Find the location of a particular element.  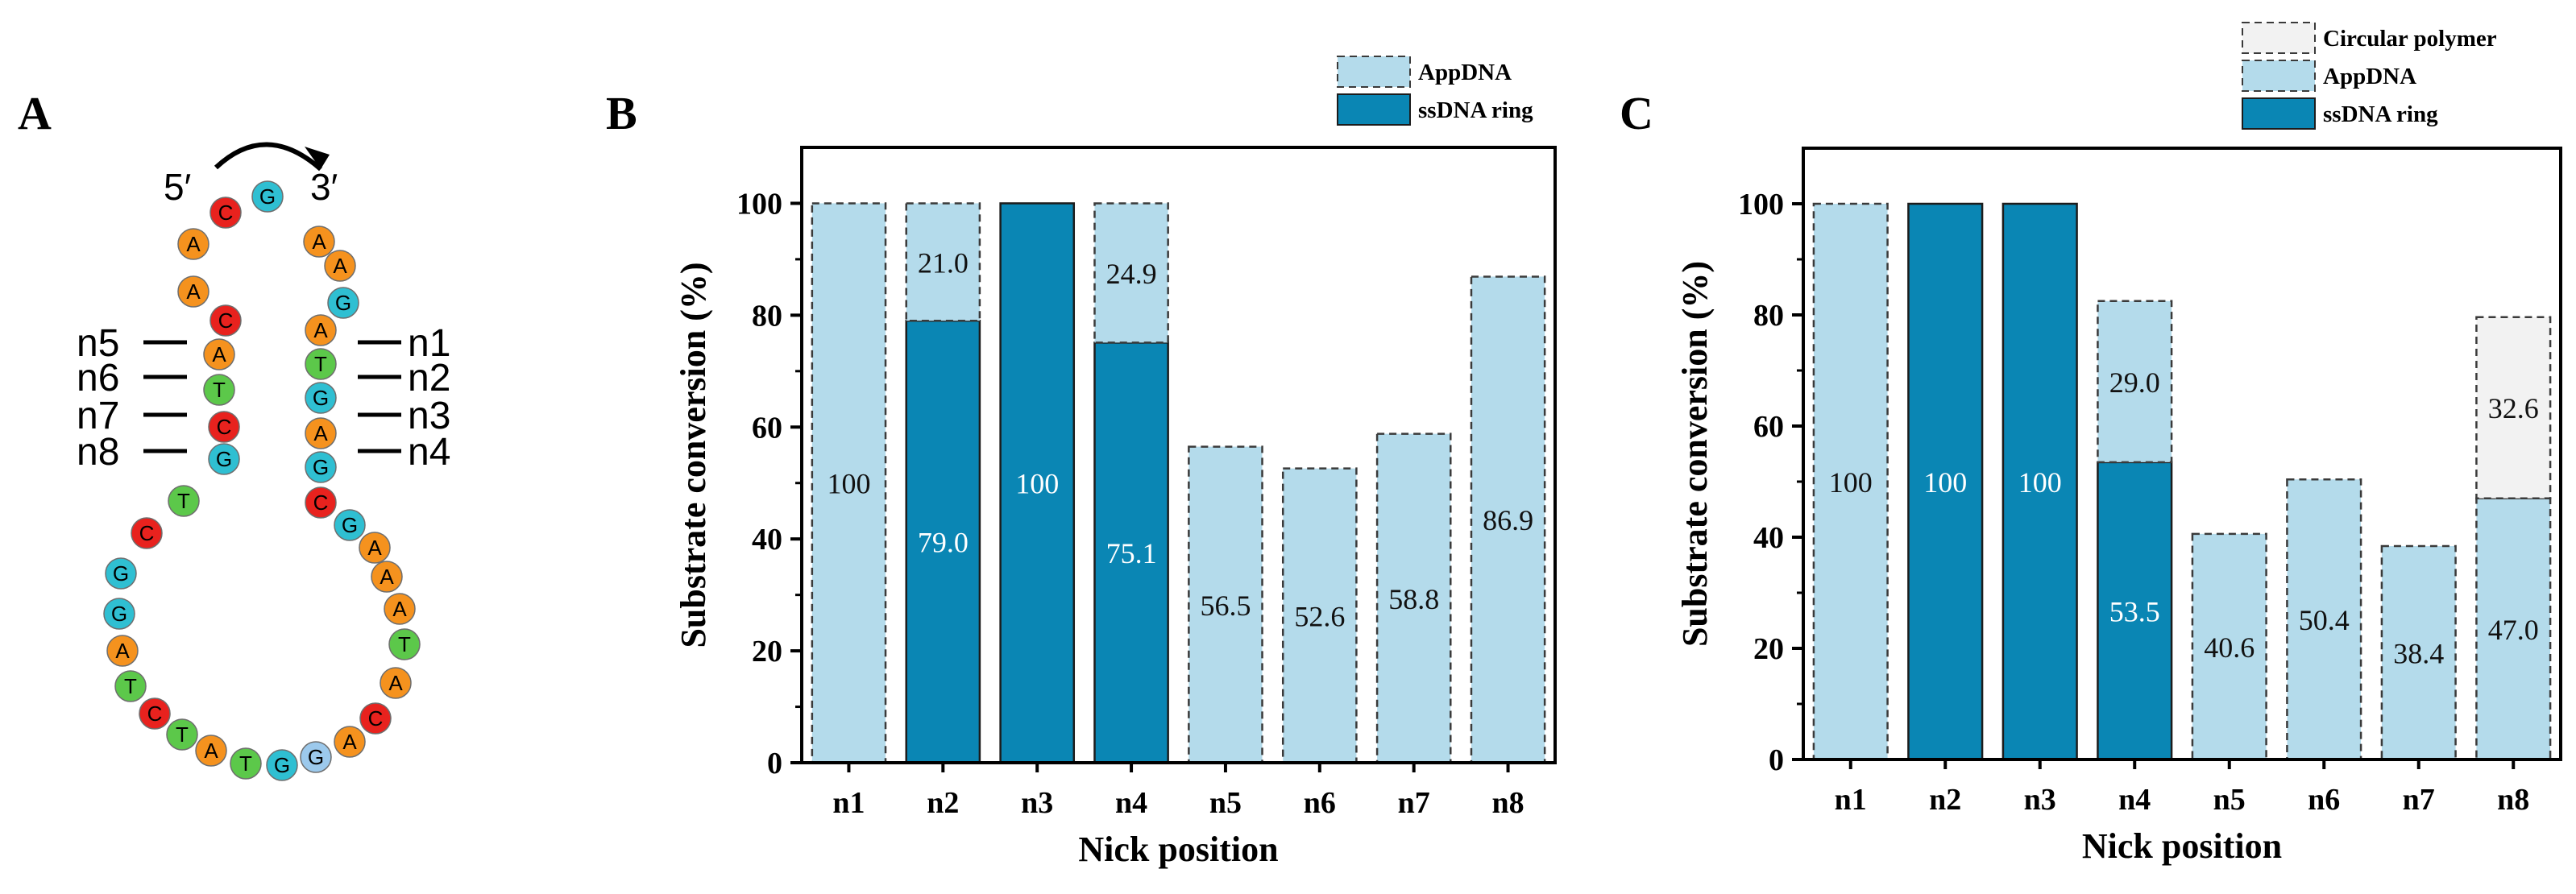

y-tick-label: 20 is located at coordinates (1768, 649).